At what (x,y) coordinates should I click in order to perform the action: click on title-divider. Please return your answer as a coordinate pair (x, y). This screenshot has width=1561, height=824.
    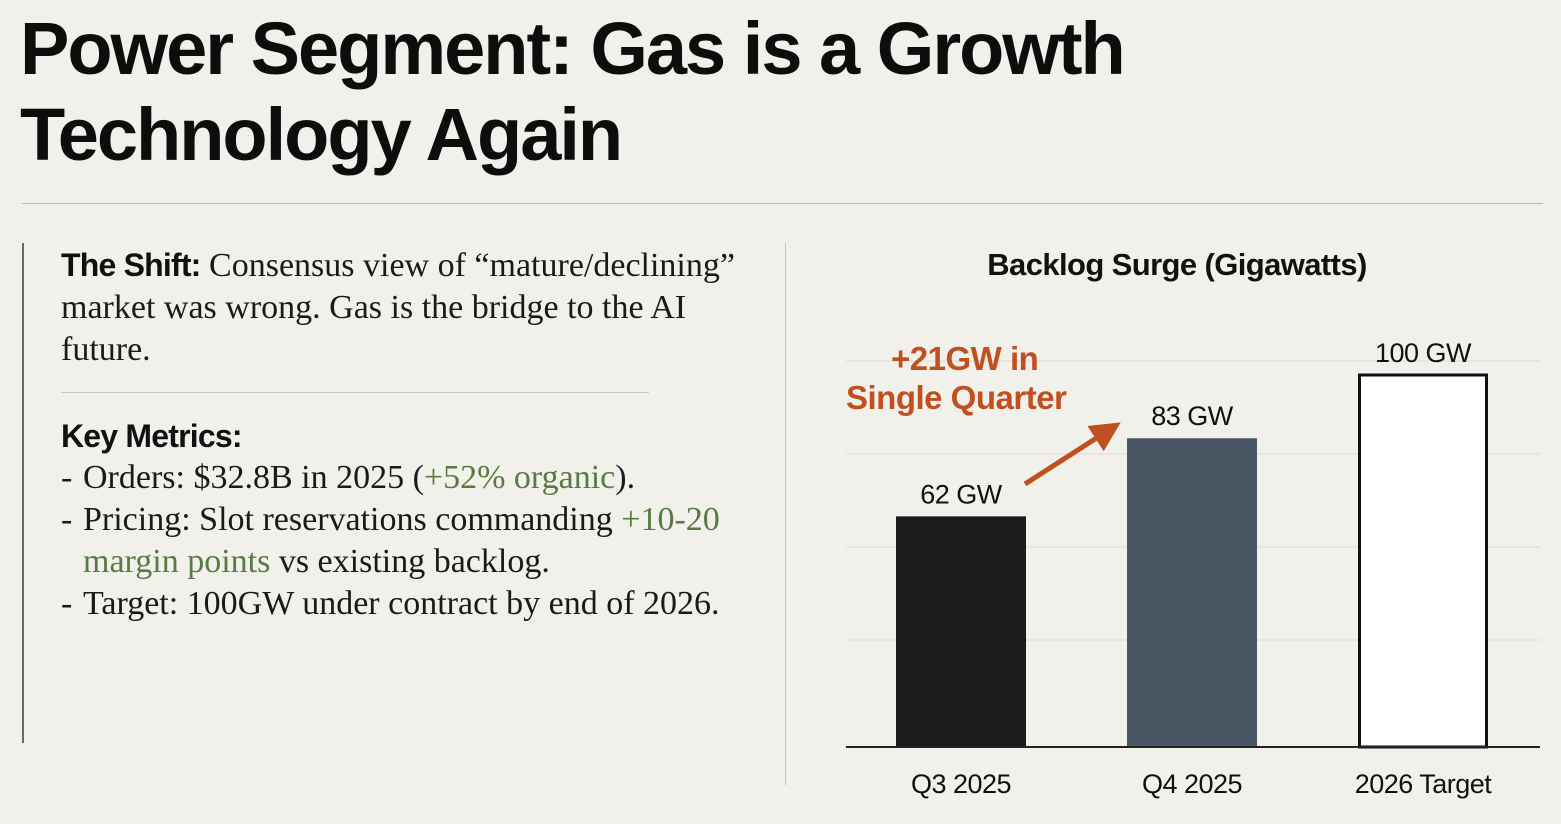
    Looking at the image, I should click on (782, 203).